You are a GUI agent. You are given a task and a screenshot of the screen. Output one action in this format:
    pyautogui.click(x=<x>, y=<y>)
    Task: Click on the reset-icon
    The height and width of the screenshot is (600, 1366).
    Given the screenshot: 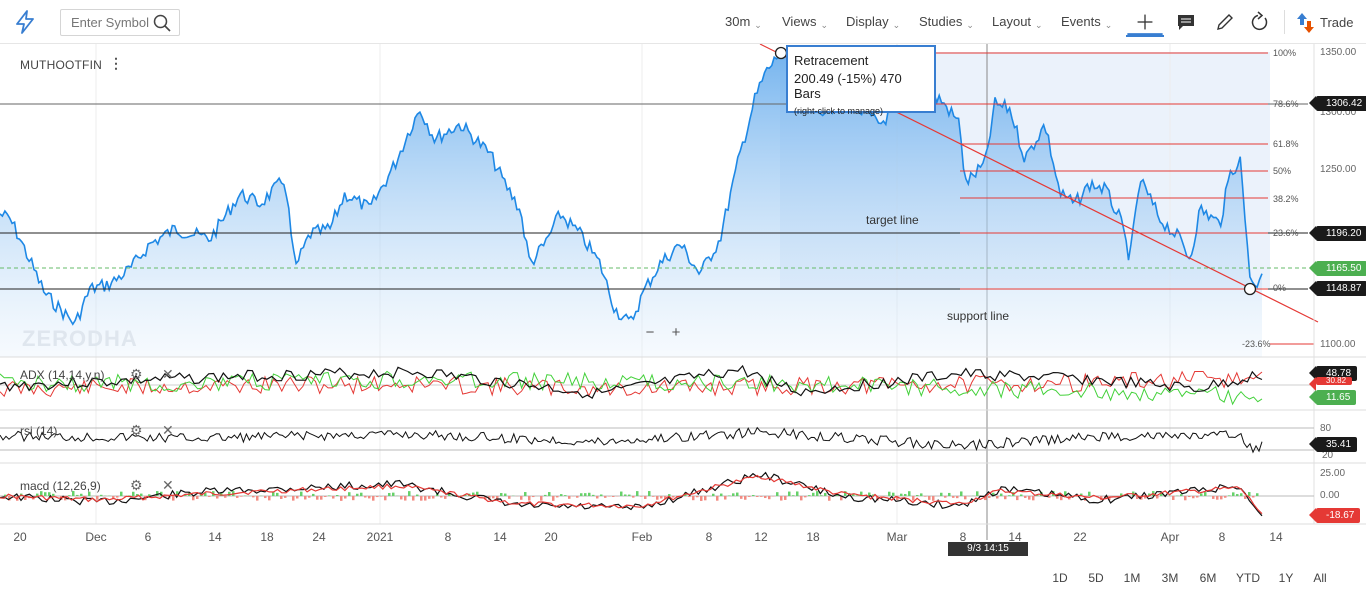 What is the action you would take?
    pyautogui.click(x=1260, y=22)
    